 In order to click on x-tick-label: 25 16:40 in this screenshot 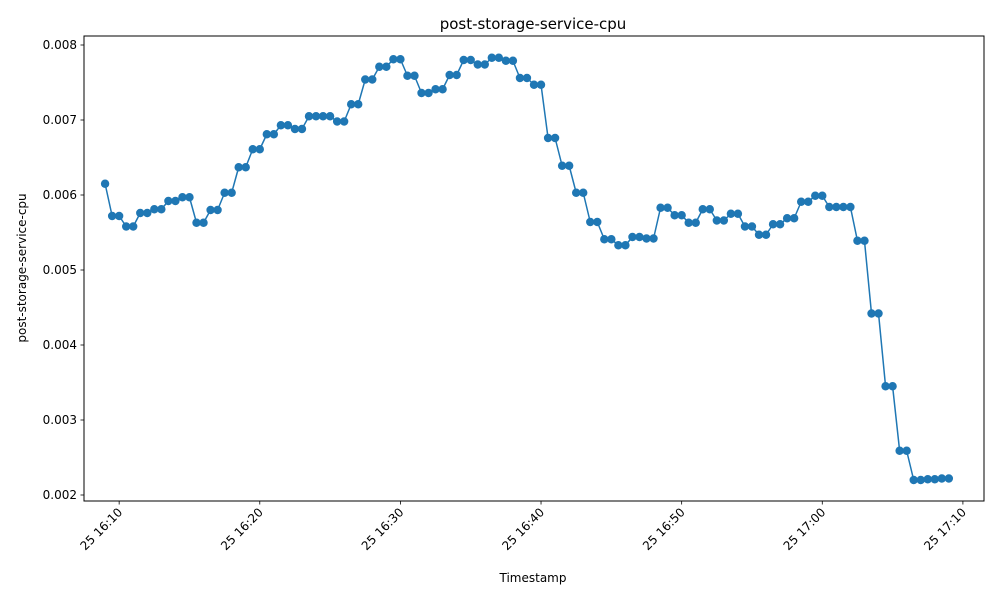, I will do `click(523, 529)`.